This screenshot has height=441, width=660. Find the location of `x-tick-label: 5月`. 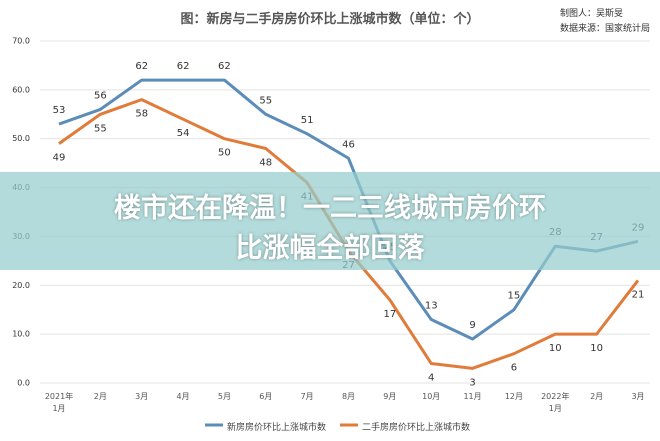

x-tick-label: 5月 is located at coordinates (224, 396).